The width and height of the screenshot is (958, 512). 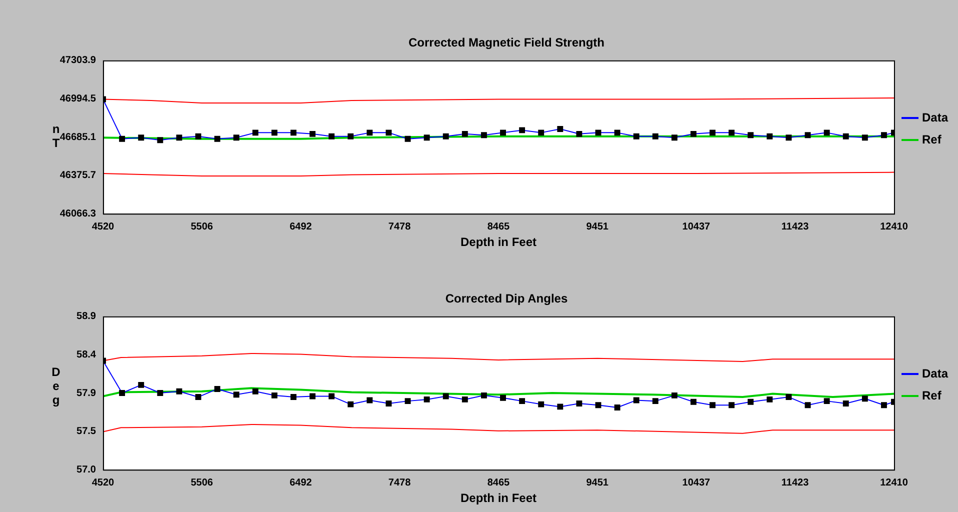 I want to click on y-tick-label: 57.5, so click(x=86, y=432).